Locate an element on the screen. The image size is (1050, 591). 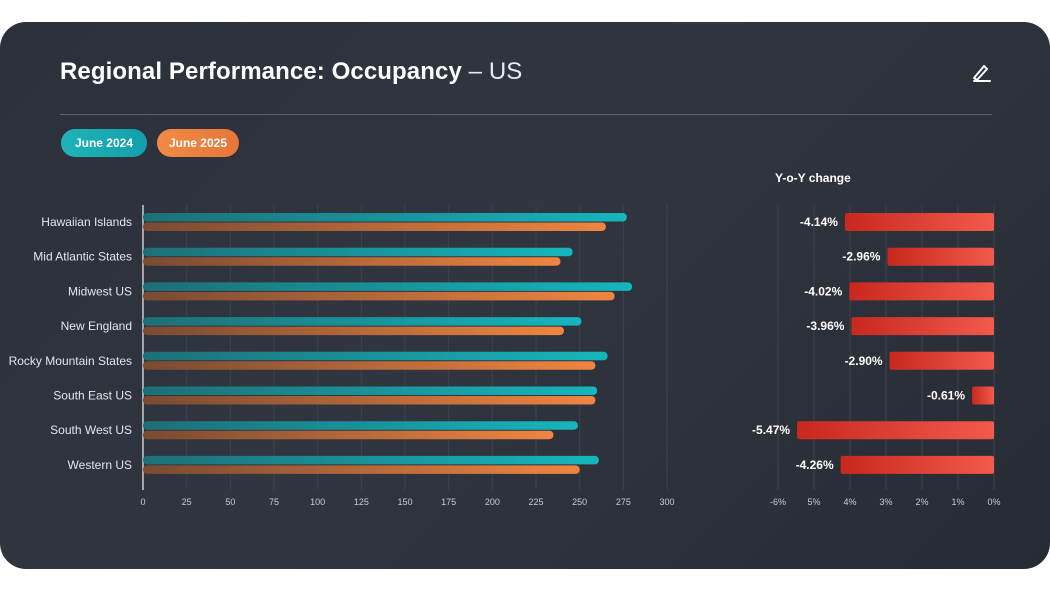
x-tick-label: 50 is located at coordinates (230, 502).